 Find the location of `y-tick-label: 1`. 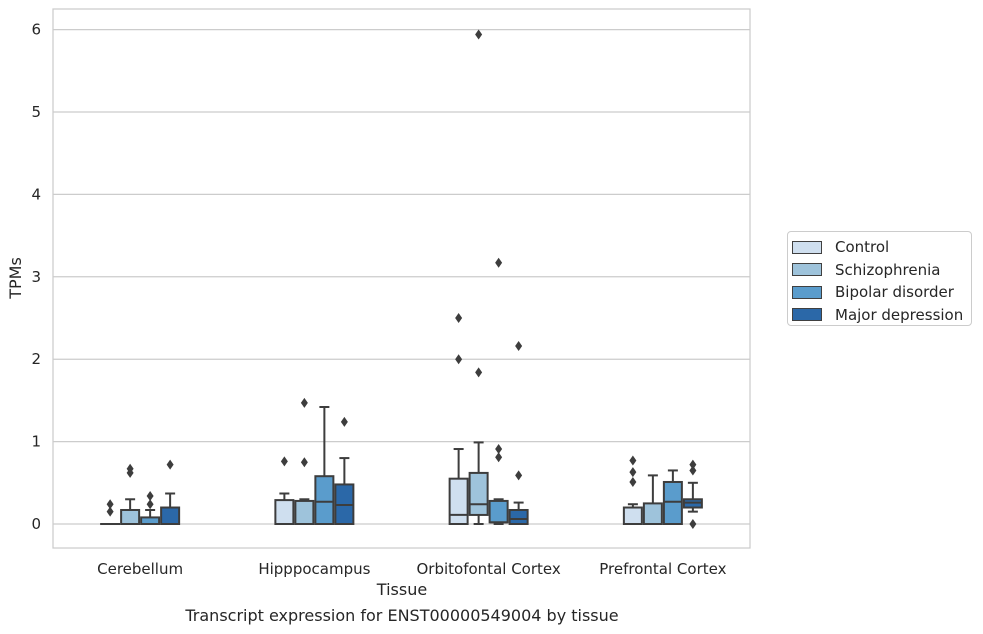

y-tick-label: 1 is located at coordinates (36, 442).